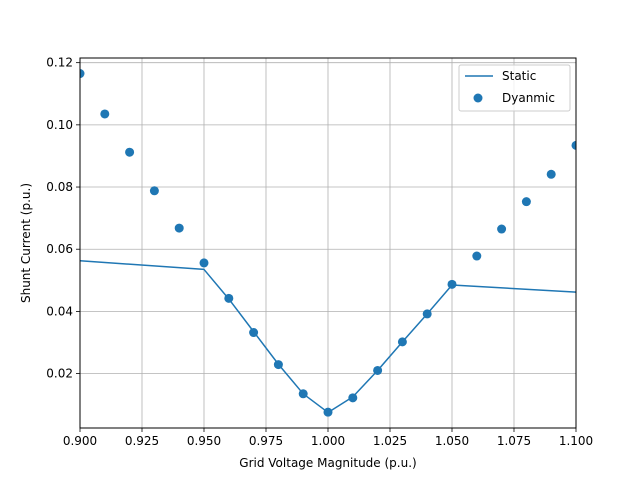  What do you see at coordinates (514, 88) in the screenshot?
I see `legend: Static Dyanmic` at bounding box center [514, 88].